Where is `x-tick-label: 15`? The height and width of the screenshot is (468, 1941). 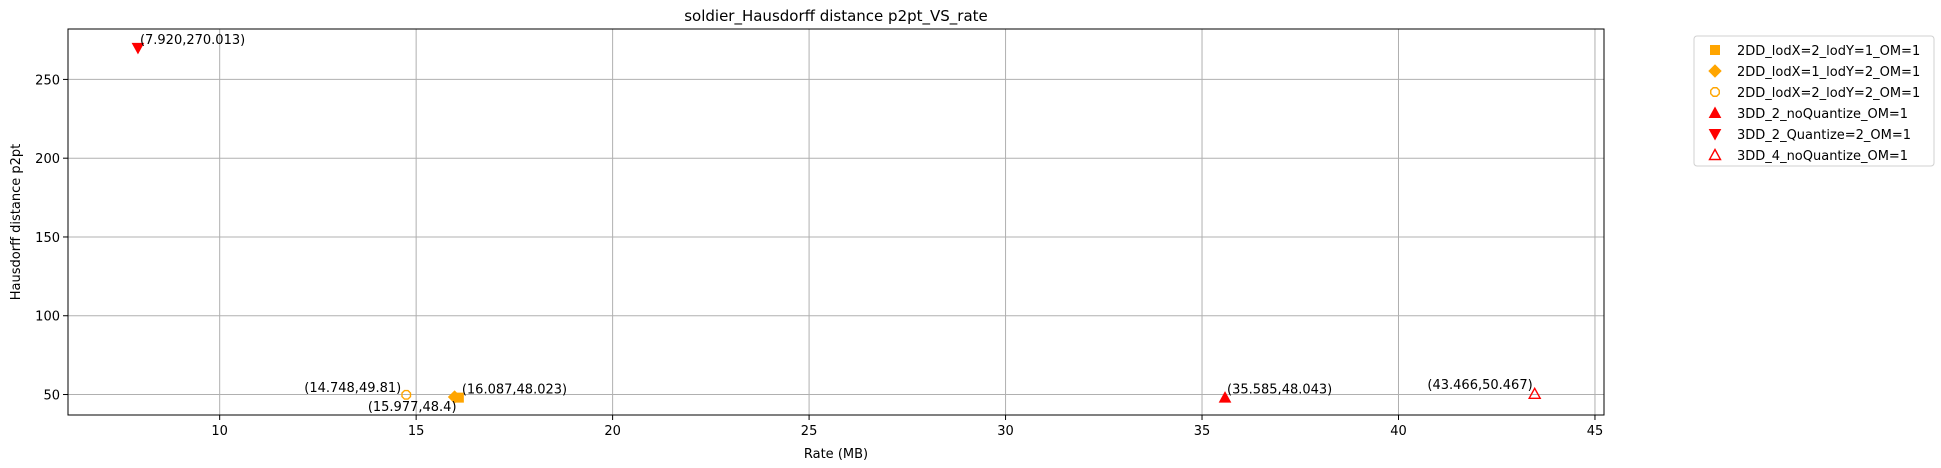
x-tick-label: 15 is located at coordinates (416, 431).